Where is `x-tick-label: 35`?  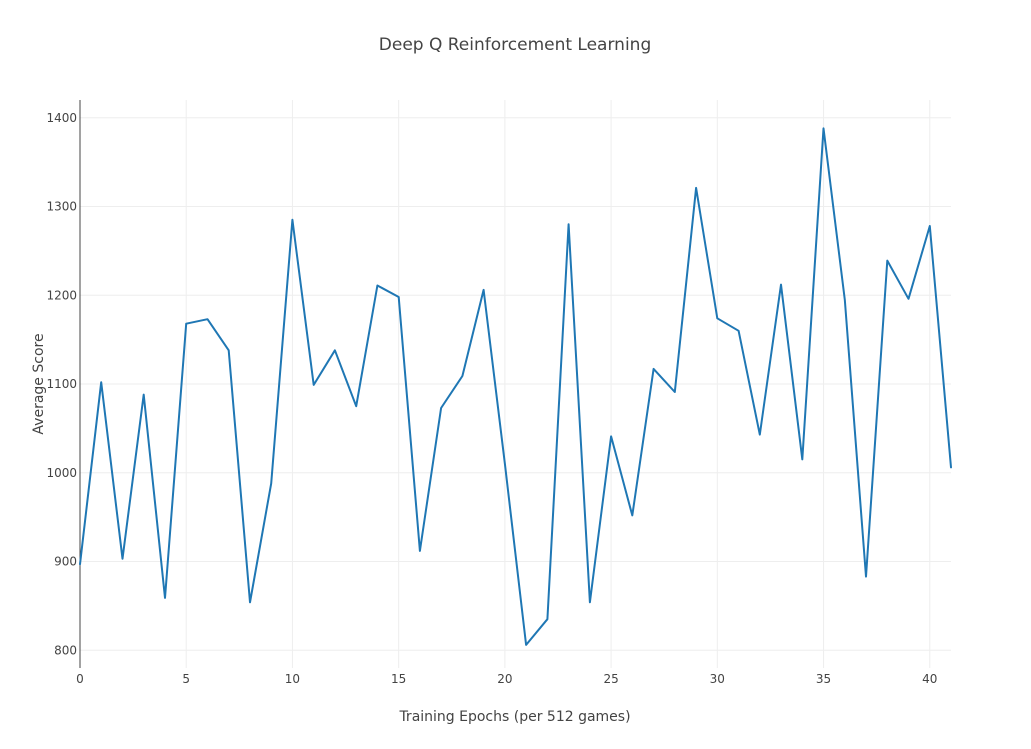 x-tick-label: 35 is located at coordinates (823, 679).